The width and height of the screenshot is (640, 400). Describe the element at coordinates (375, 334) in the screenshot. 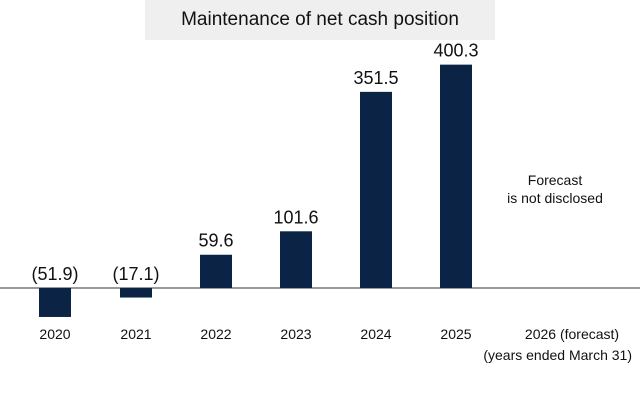

I see `tick-label-4: 2024` at that location.